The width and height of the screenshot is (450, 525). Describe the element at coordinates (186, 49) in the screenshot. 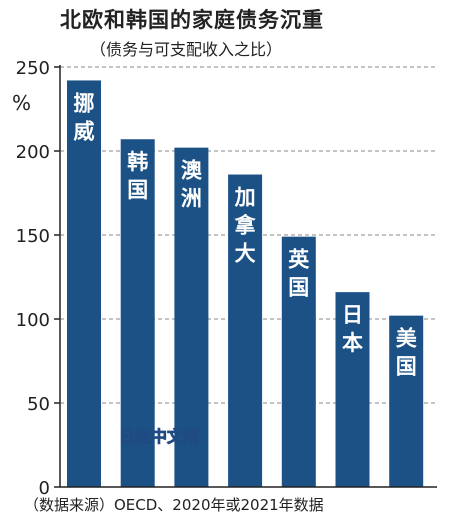

I see `chart-subtitle: （债务与可支配收入之比）` at that location.